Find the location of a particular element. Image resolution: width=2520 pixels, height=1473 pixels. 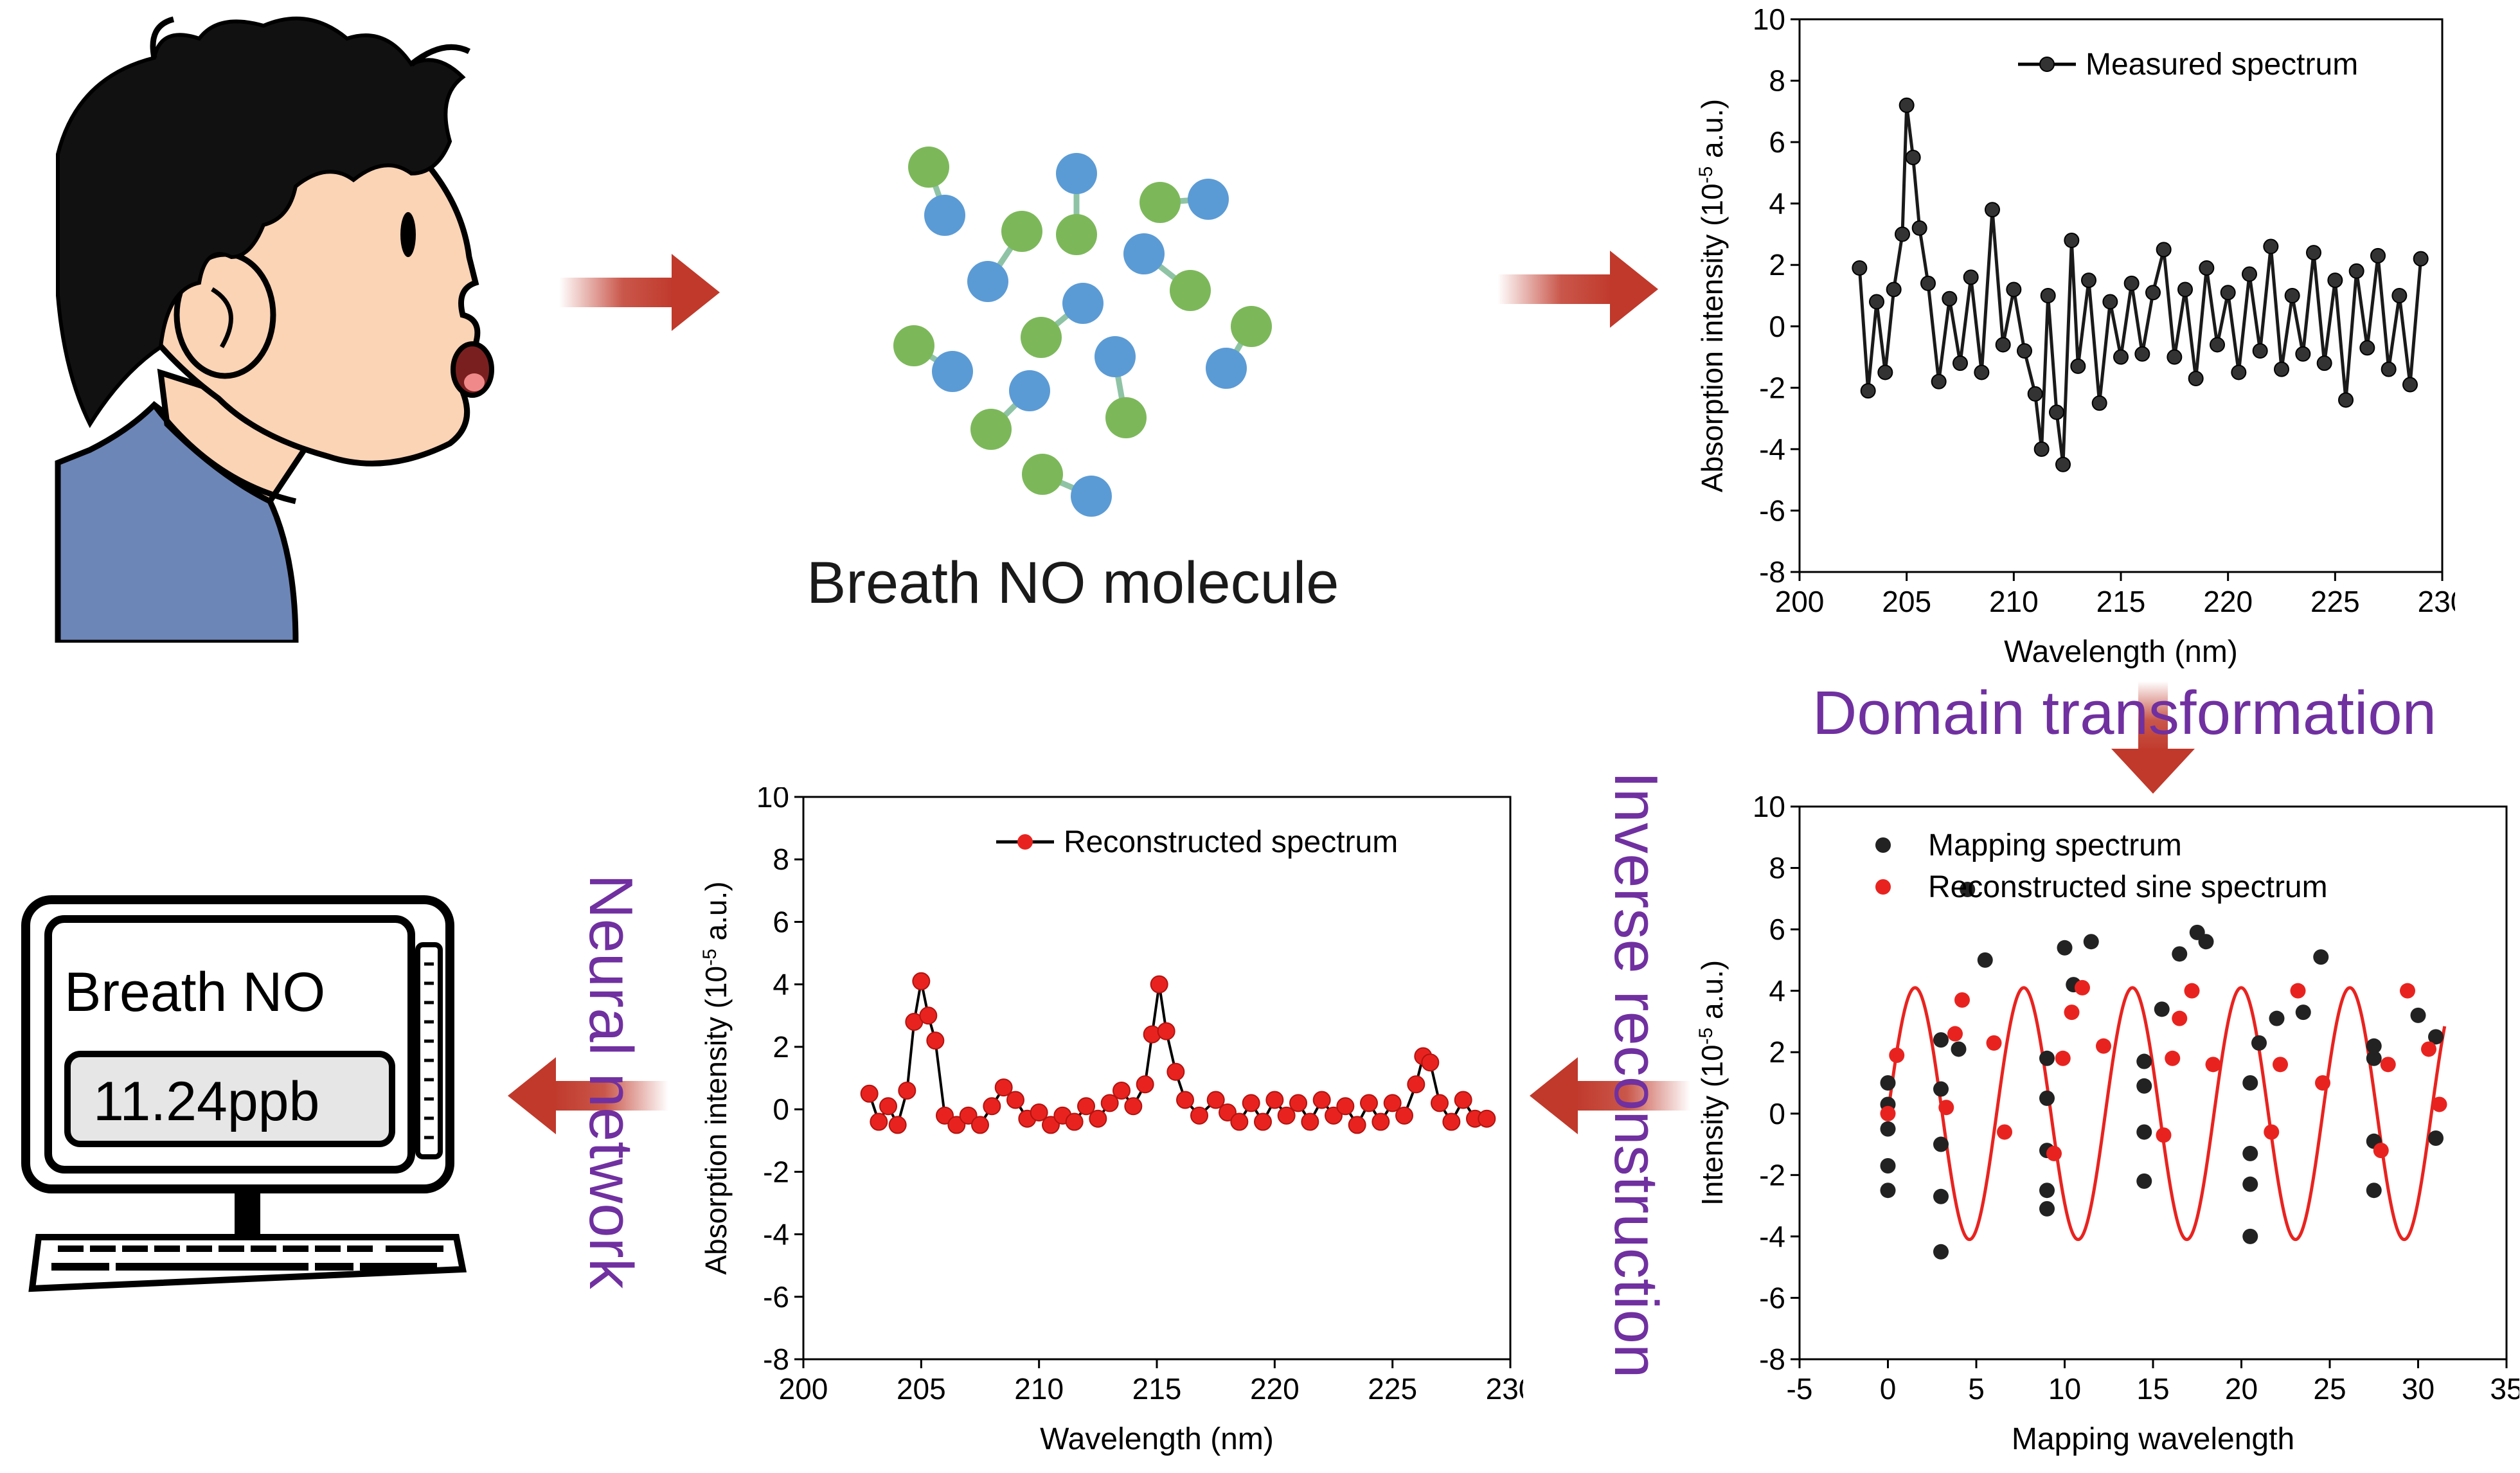

arrow-molecules-to-spectrum is located at coordinates (1577, 290).